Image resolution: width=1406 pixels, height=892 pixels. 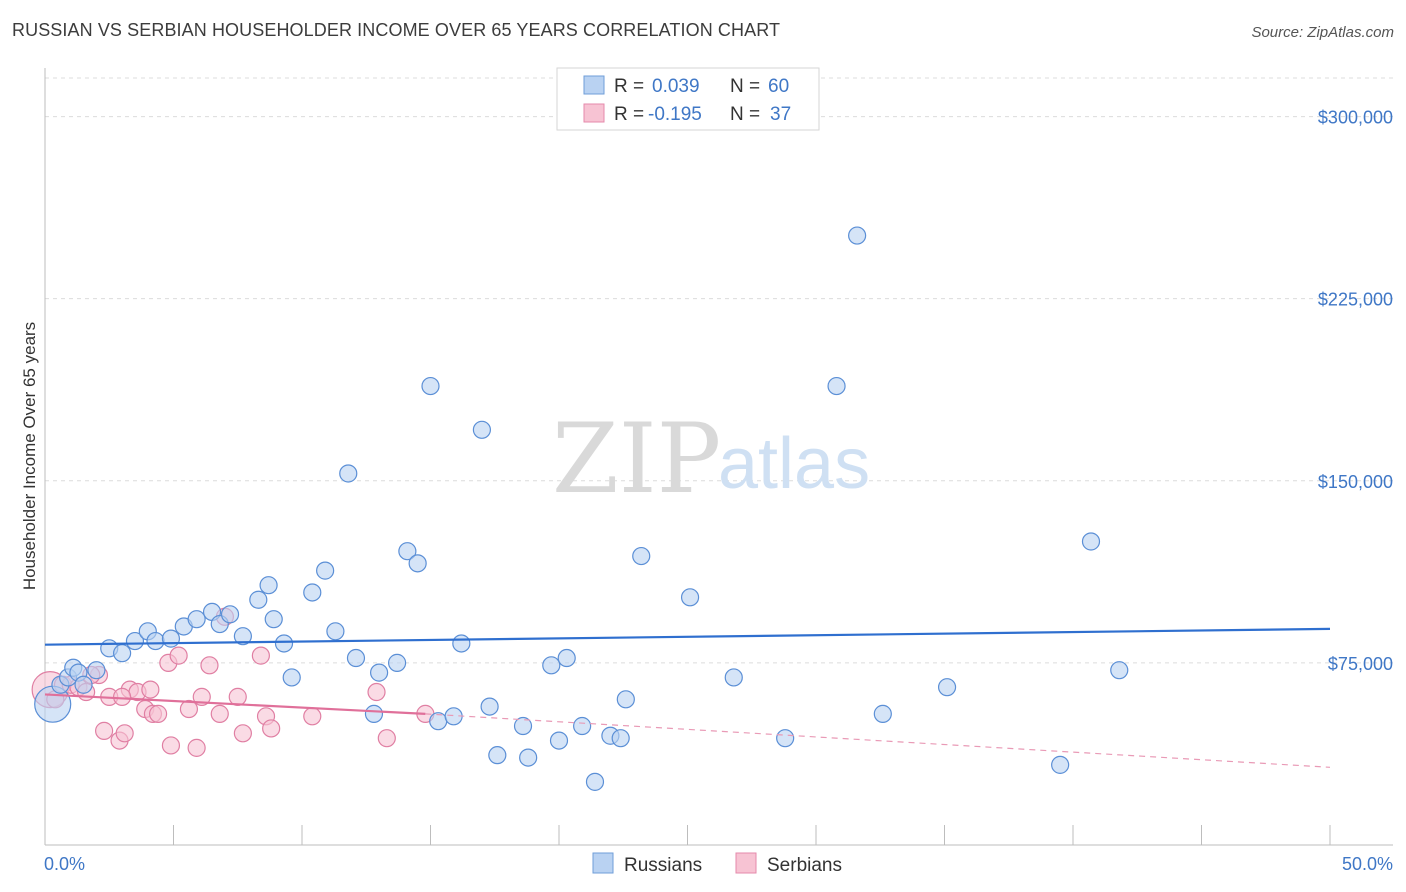 What do you see at coordinates (629, 86) in the screenshot?
I see `legend-r-label-russians: R =` at bounding box center [629, 86].